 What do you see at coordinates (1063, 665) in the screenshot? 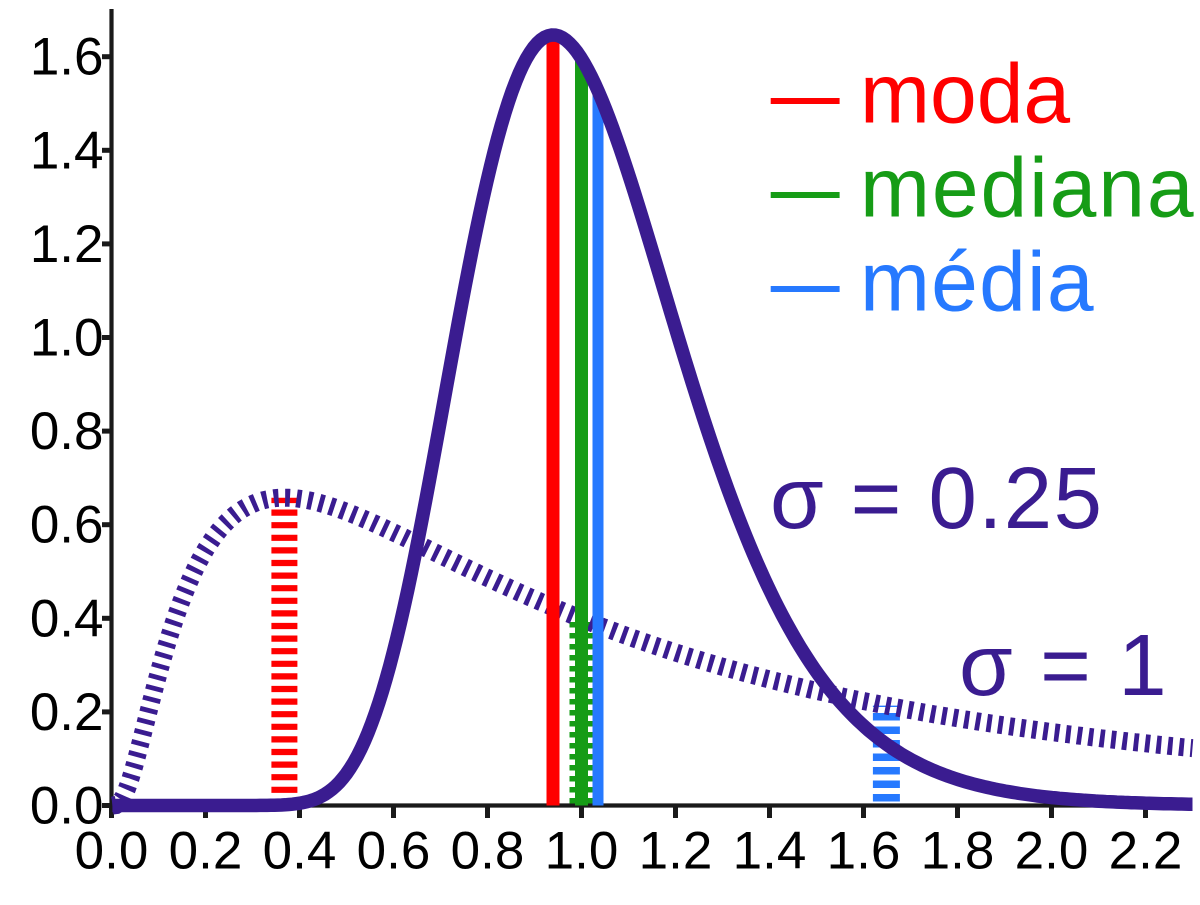
I see `svg-text: σ = 1` at bounding box center [1063, 665].